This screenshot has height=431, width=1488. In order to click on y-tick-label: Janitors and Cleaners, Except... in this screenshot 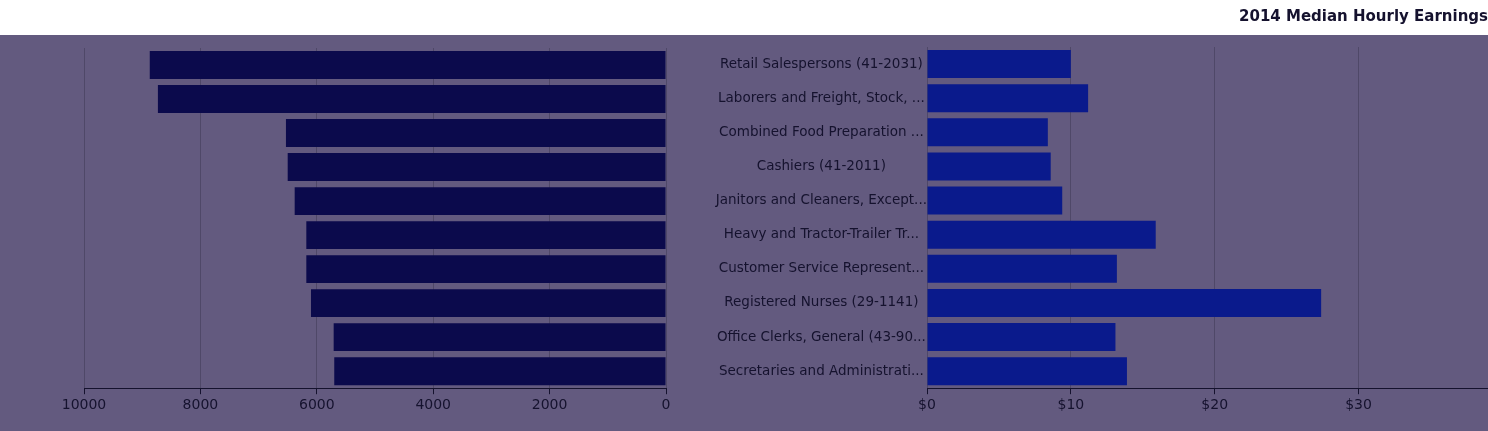, I will do `click(821, 199)`.